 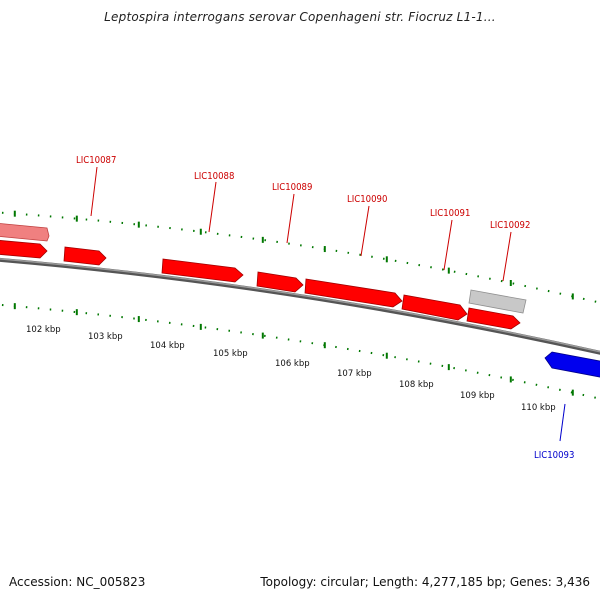 What do you see at coordinates (367, 199) in the screenshot?
I see `gene-label-LIC10090: LIC10090` at bounding box center [367, 199].